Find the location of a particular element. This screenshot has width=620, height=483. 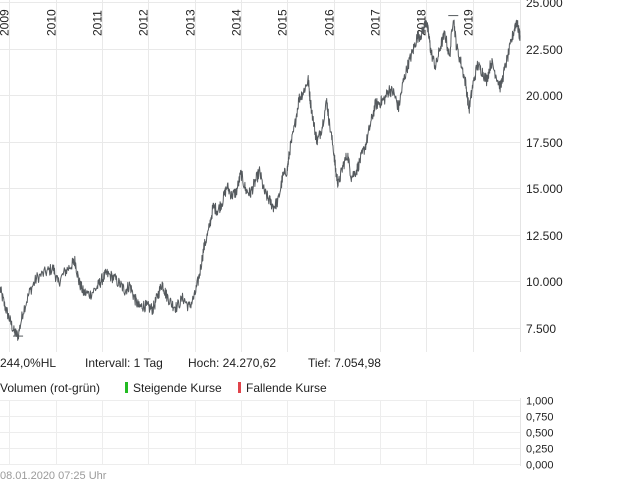

x-tick-label: 2019 is located at coordinates (469, 22).